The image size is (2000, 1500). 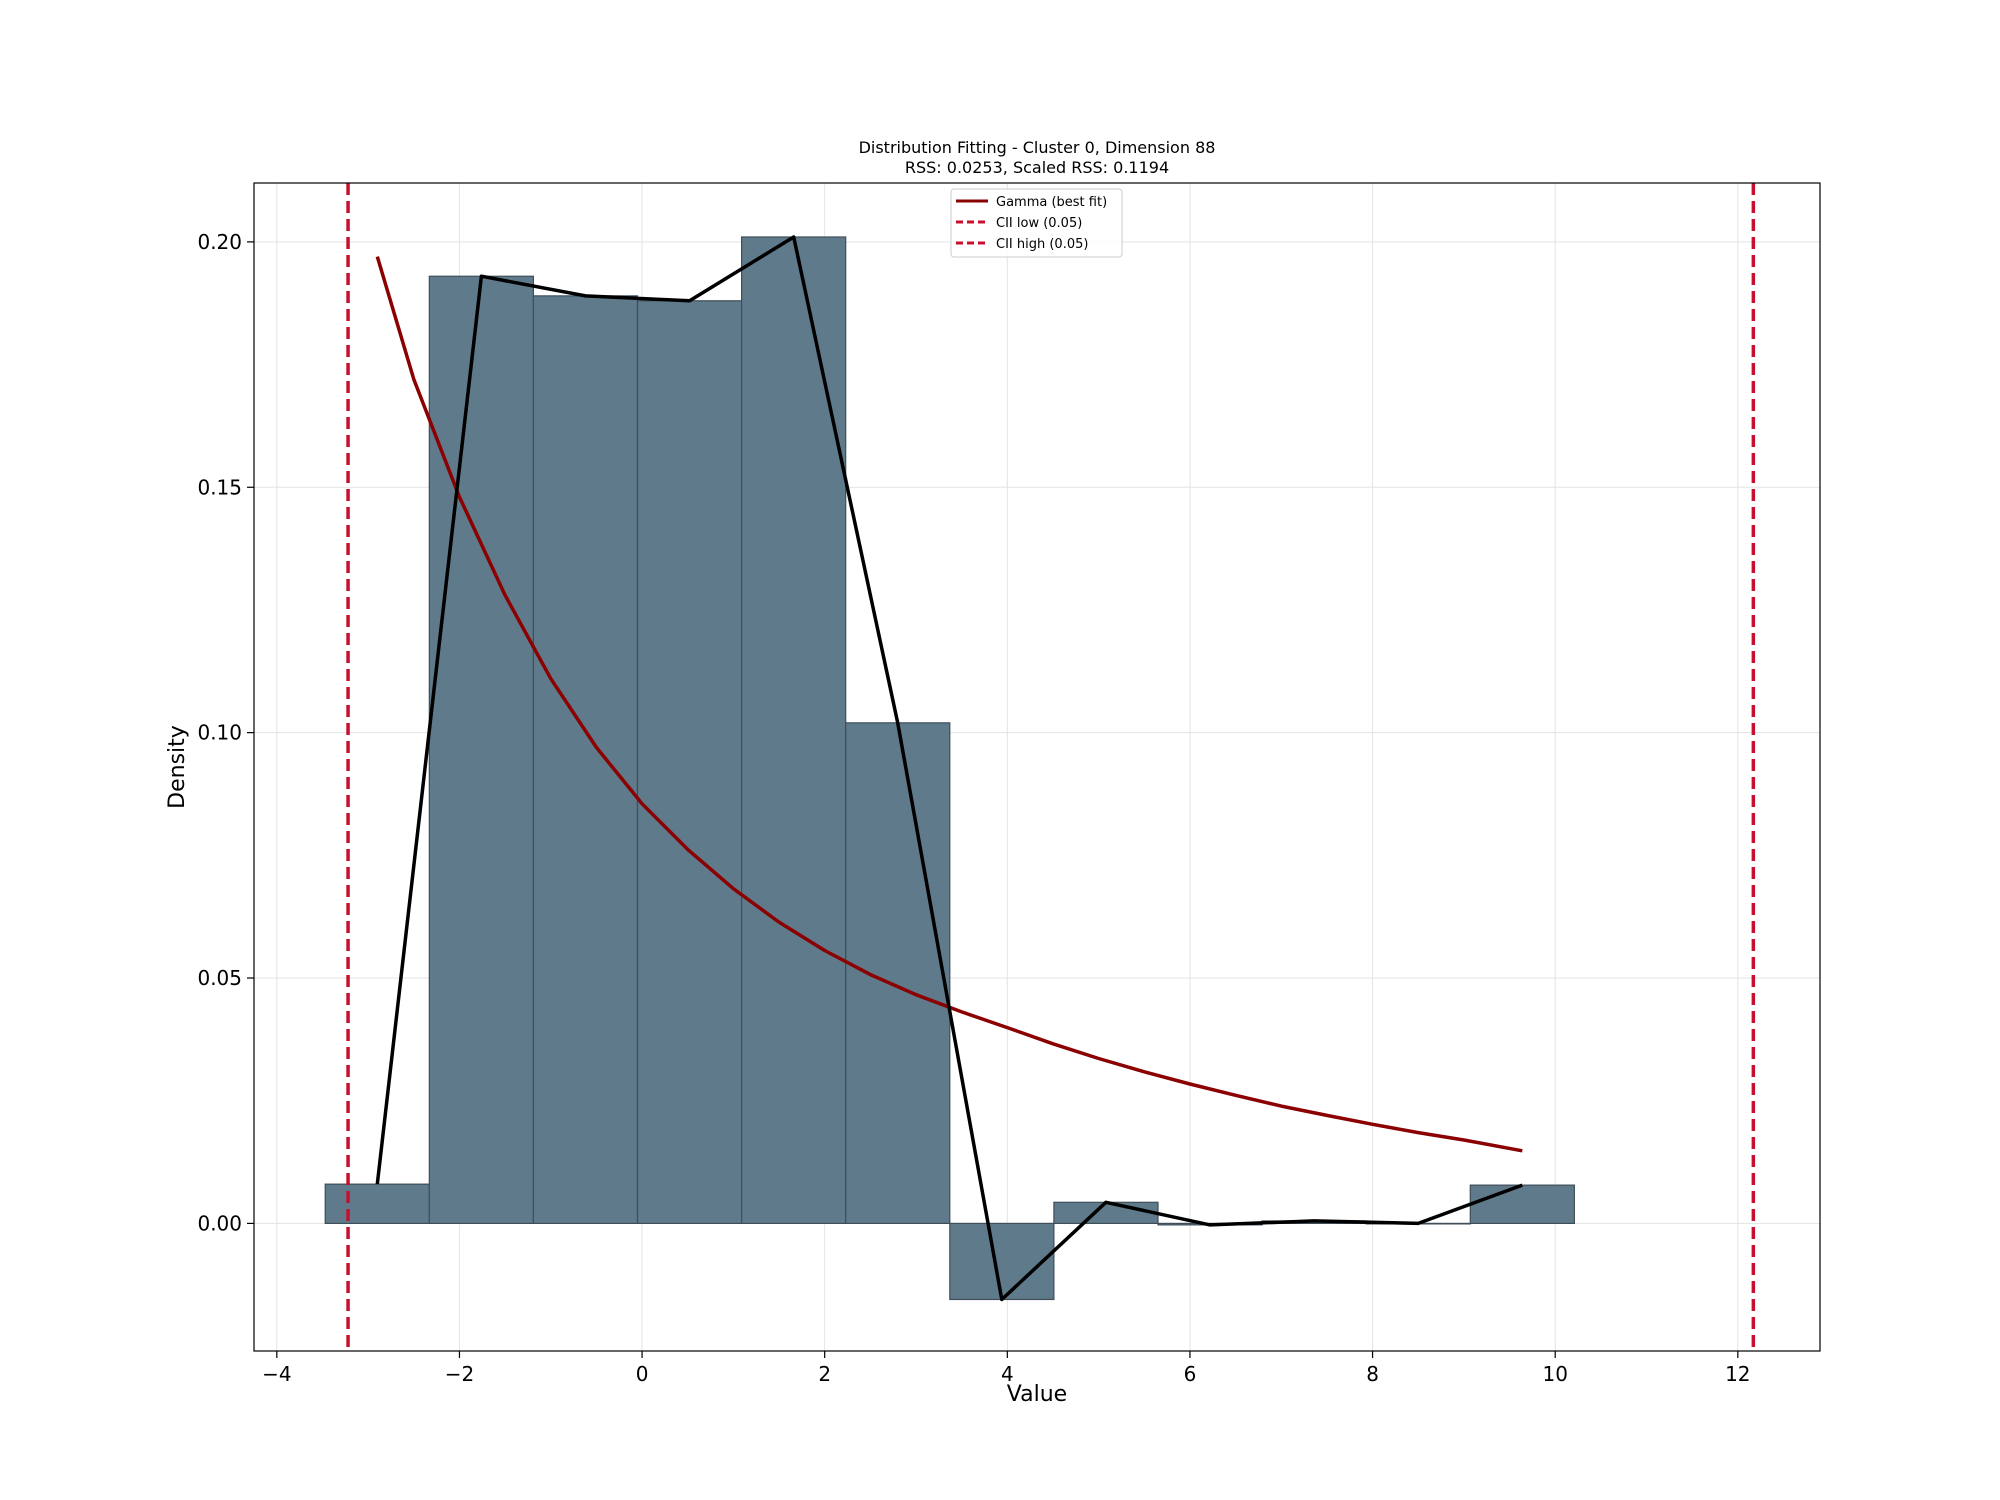 I want to click on x-tick-label: 2, so click(x=824, y=1374).